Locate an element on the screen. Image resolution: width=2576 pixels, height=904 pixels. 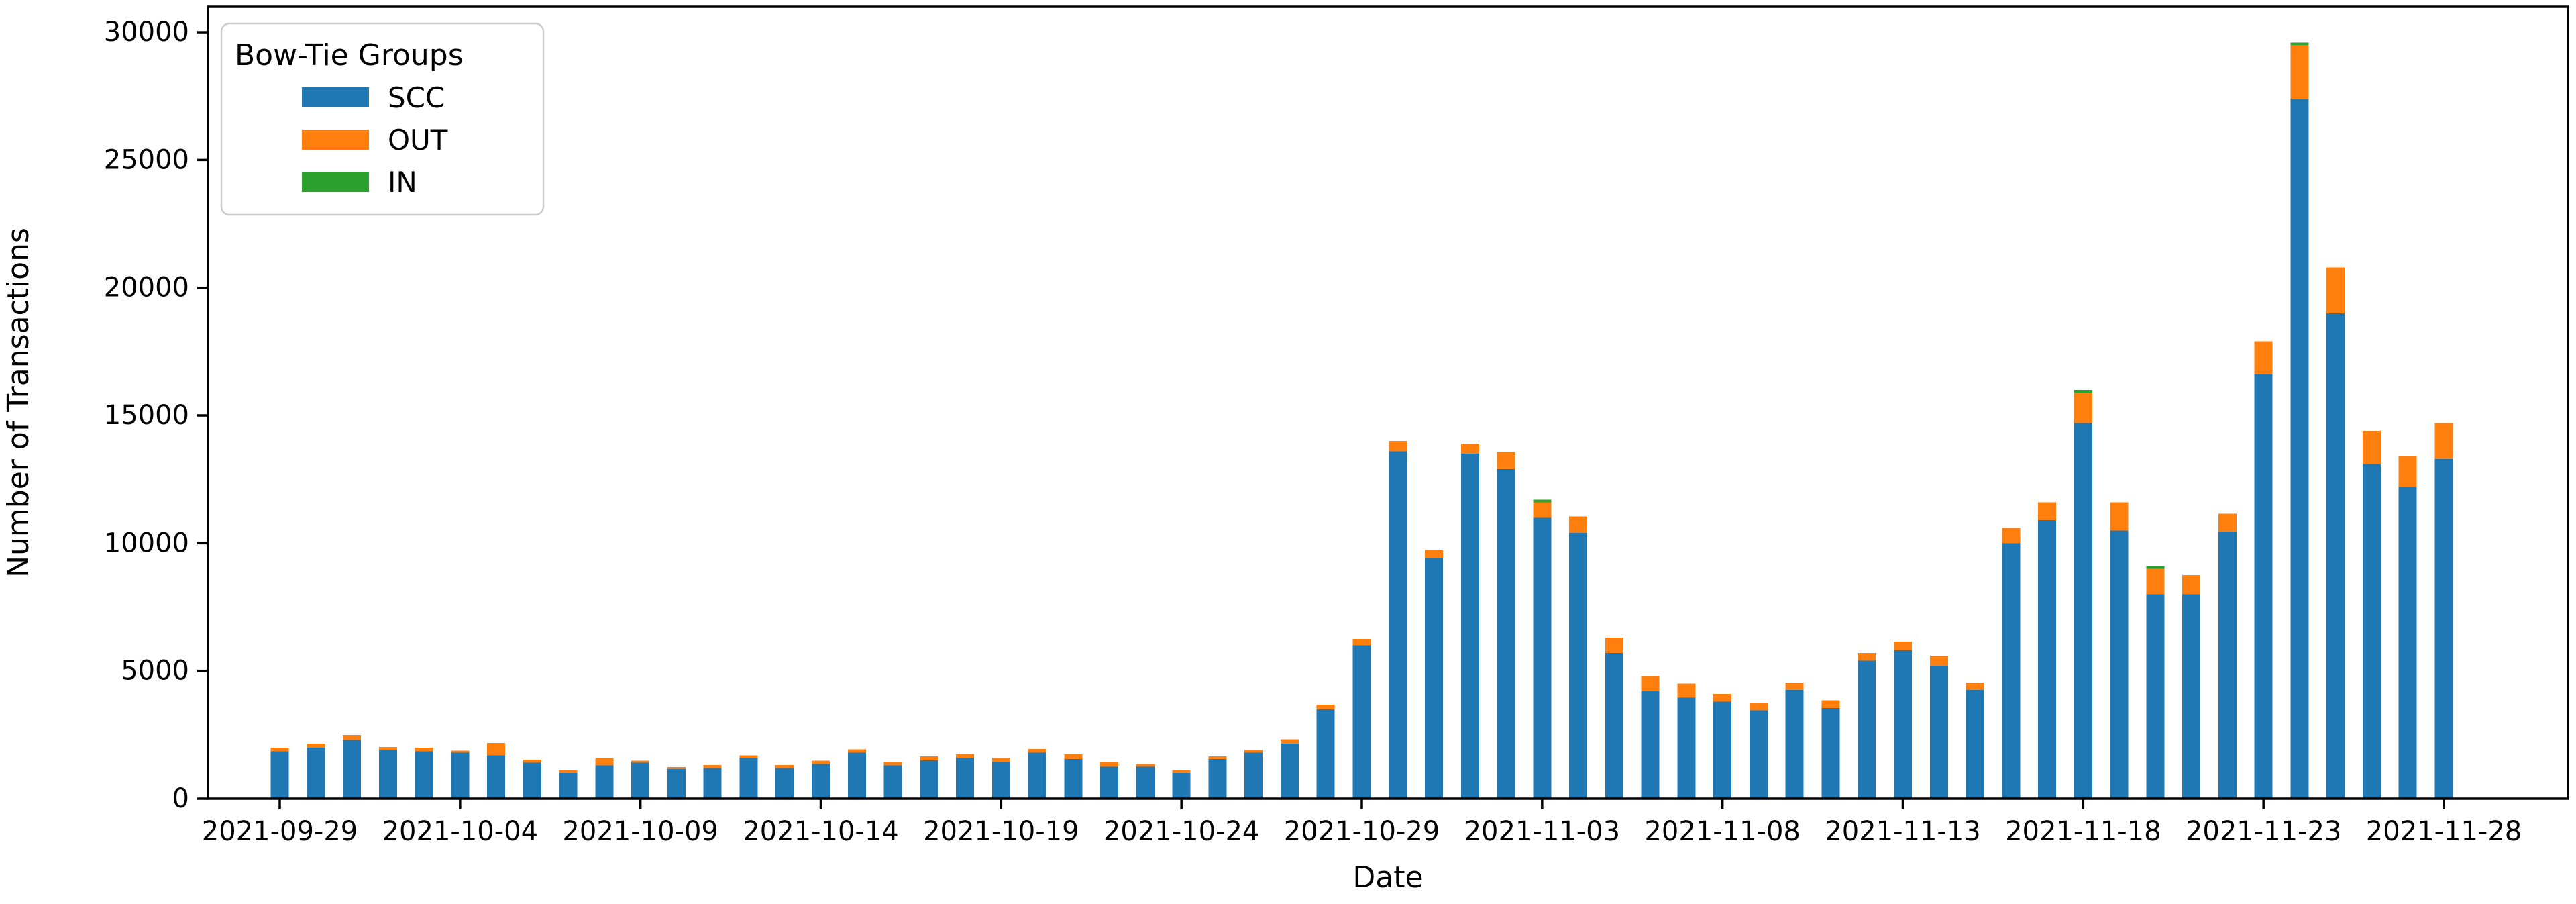
y-tick-label: 20000 is located at coordinates (146, 287).